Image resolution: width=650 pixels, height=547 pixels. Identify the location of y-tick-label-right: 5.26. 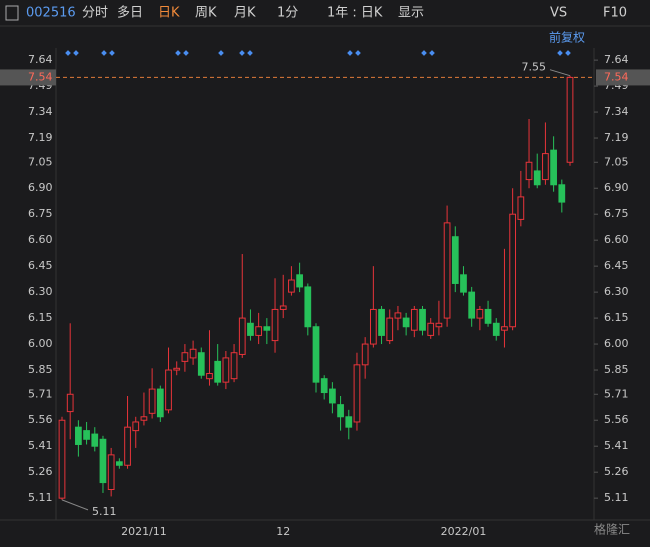
(616, 471).